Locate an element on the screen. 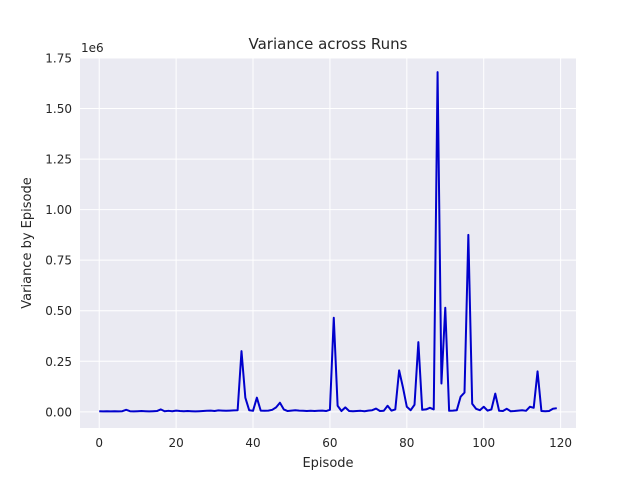 This screenshot has height=480, width=640. y-axis-label: Variance by Episode is located at coordinates (27, 242).